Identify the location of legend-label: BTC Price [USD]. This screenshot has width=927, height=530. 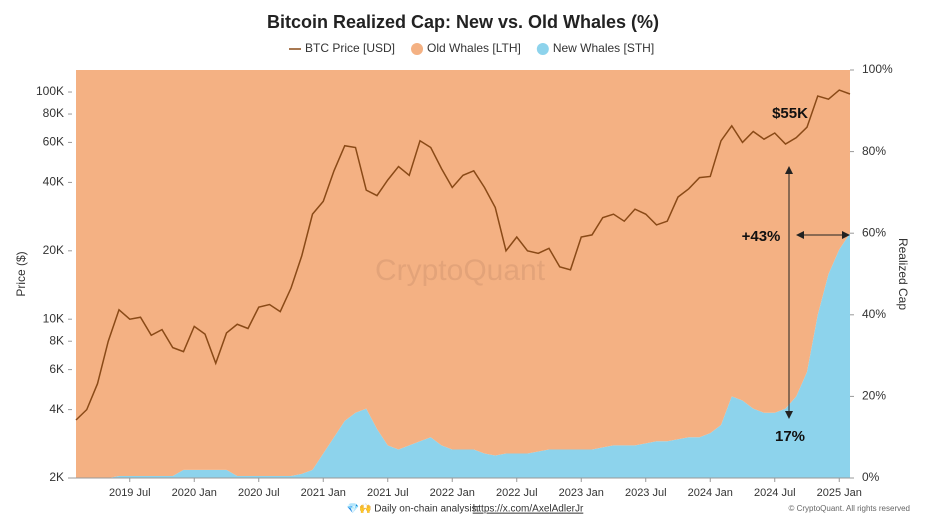
(350, 48).